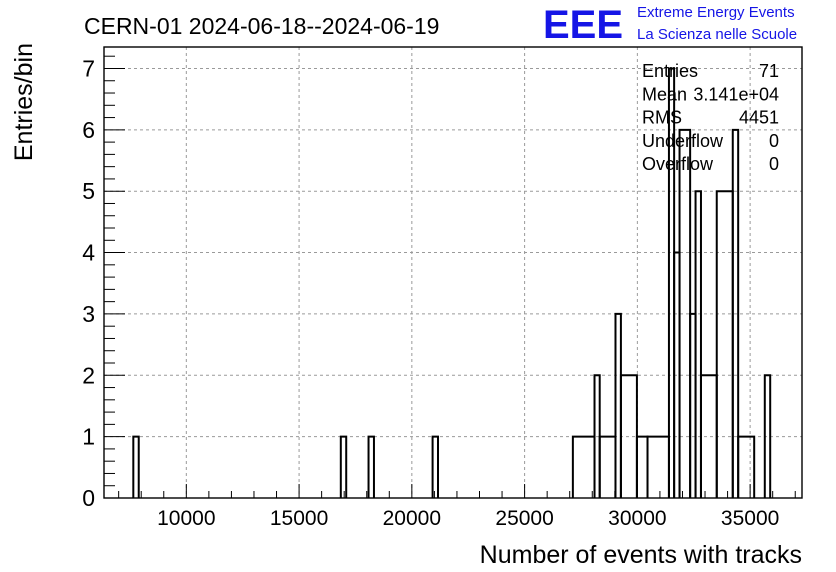 This screenshot has height=572, width=836. Describe the element at coordinates (412, 518) in the screenshot. I see `x-tick-label: 20000` at that location.